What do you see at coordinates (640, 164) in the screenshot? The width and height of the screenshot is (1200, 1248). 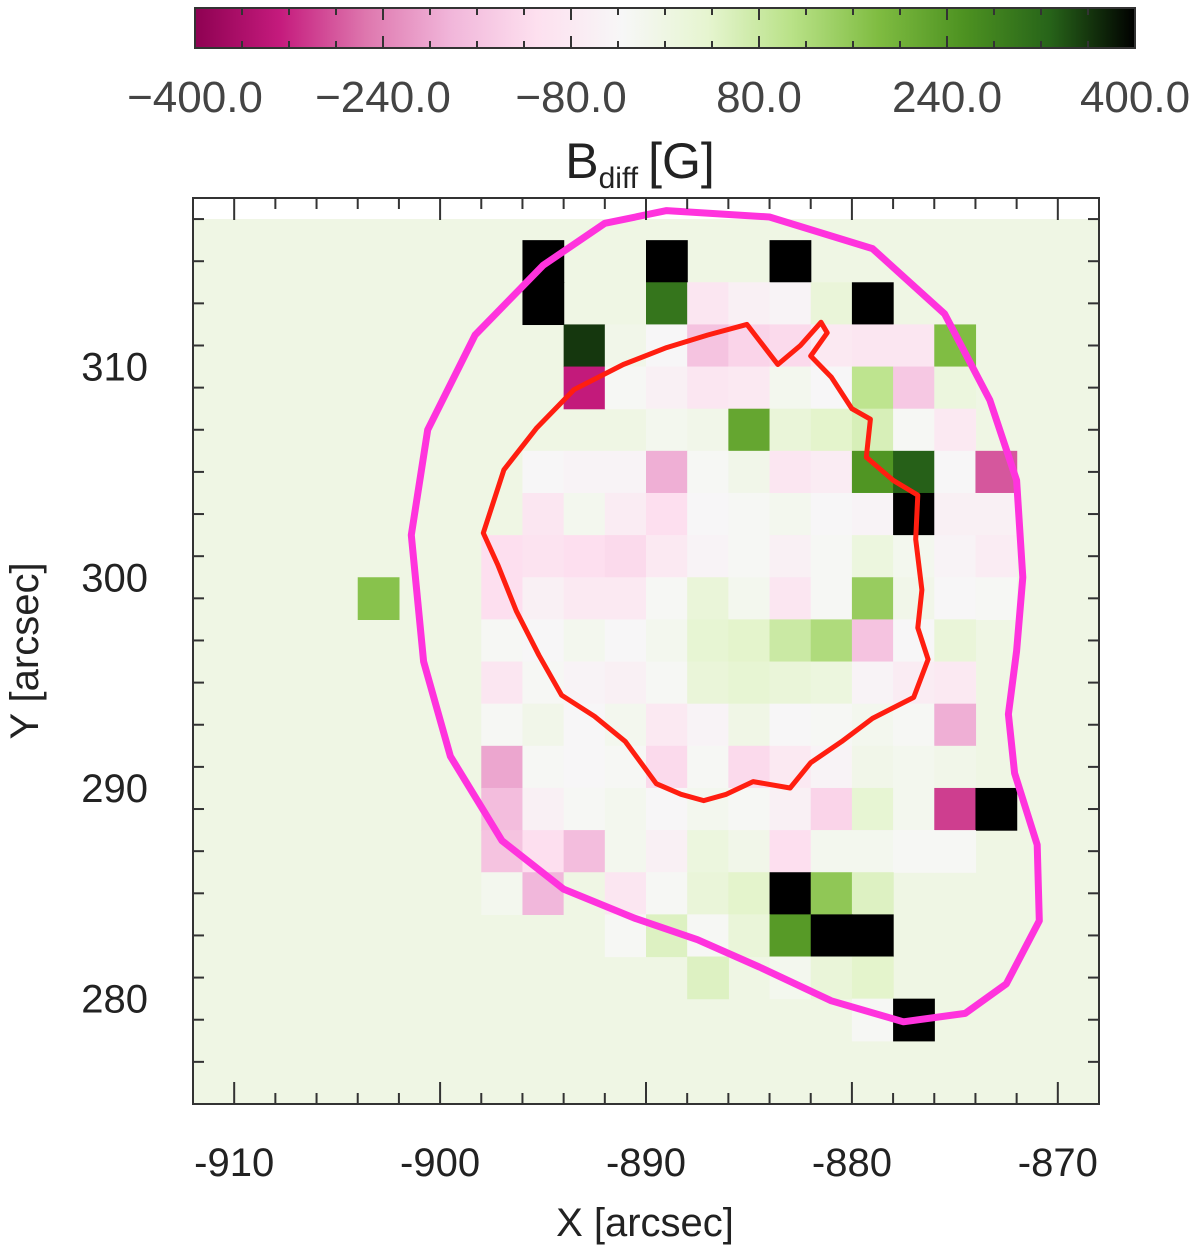 I see `colorbar-title: Bdiff [G]` at bounding box center [640, 164].